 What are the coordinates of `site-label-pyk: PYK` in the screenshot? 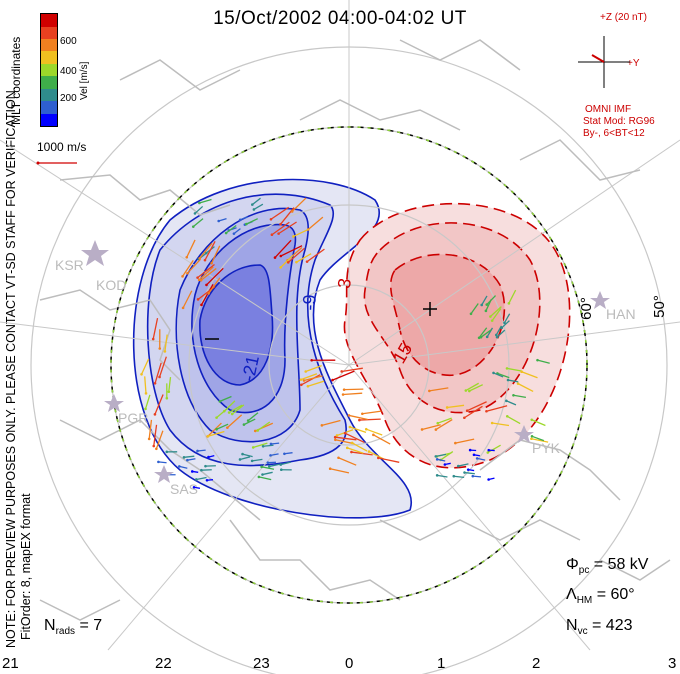 It's located at (546, 448).